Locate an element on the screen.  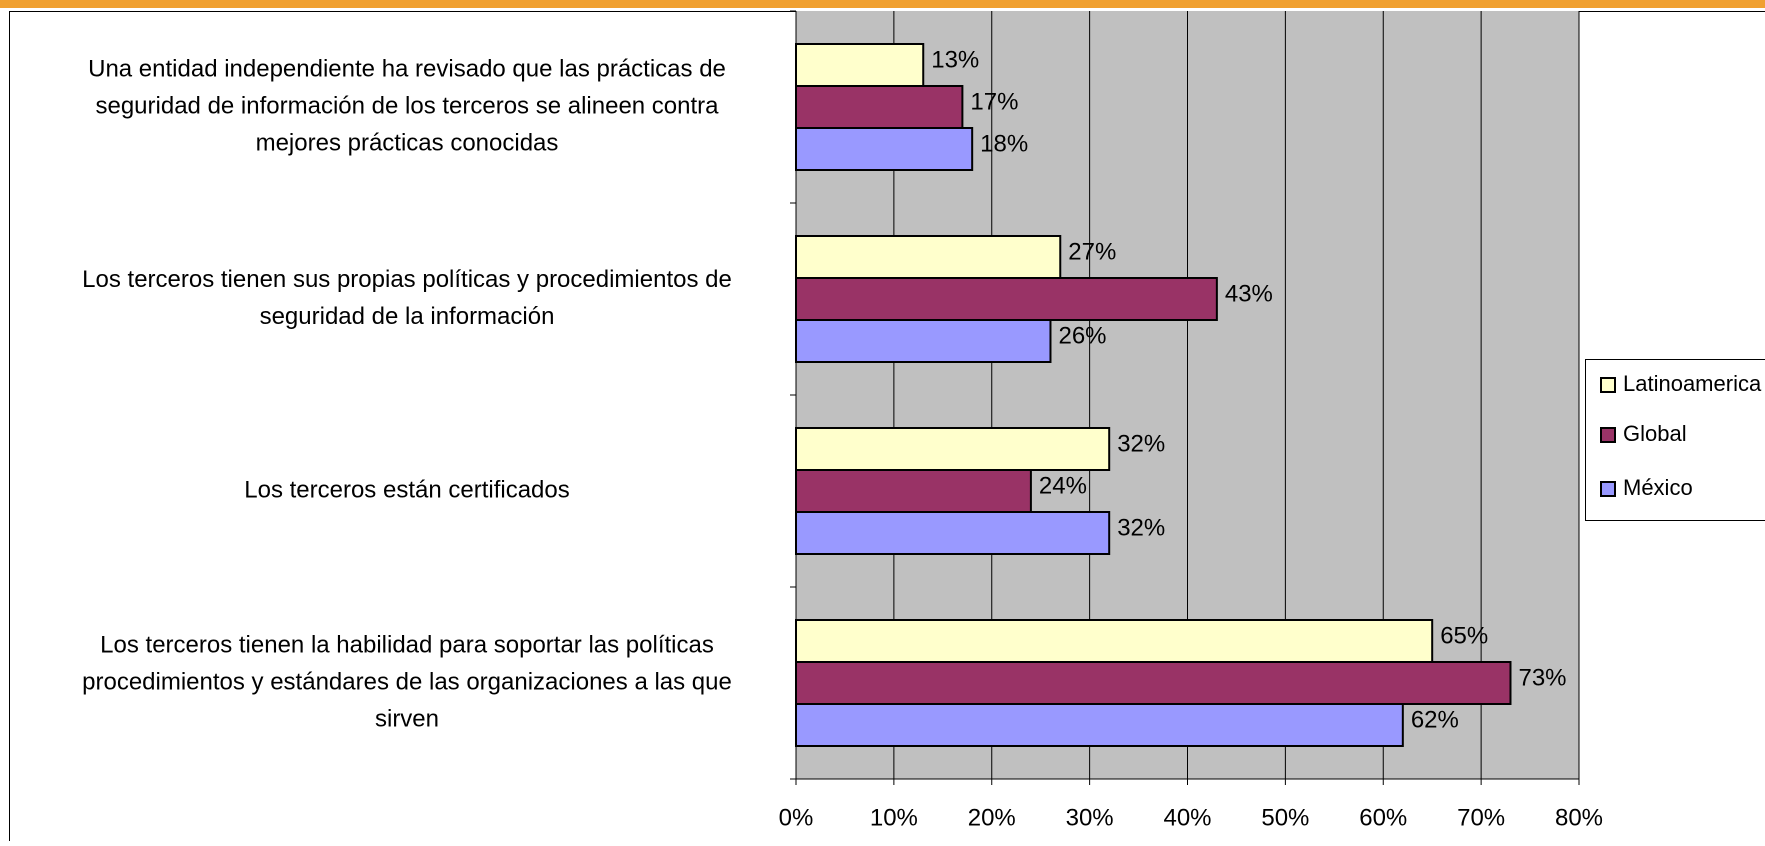
value-label: 27% is located at coordinates (1092, 251).